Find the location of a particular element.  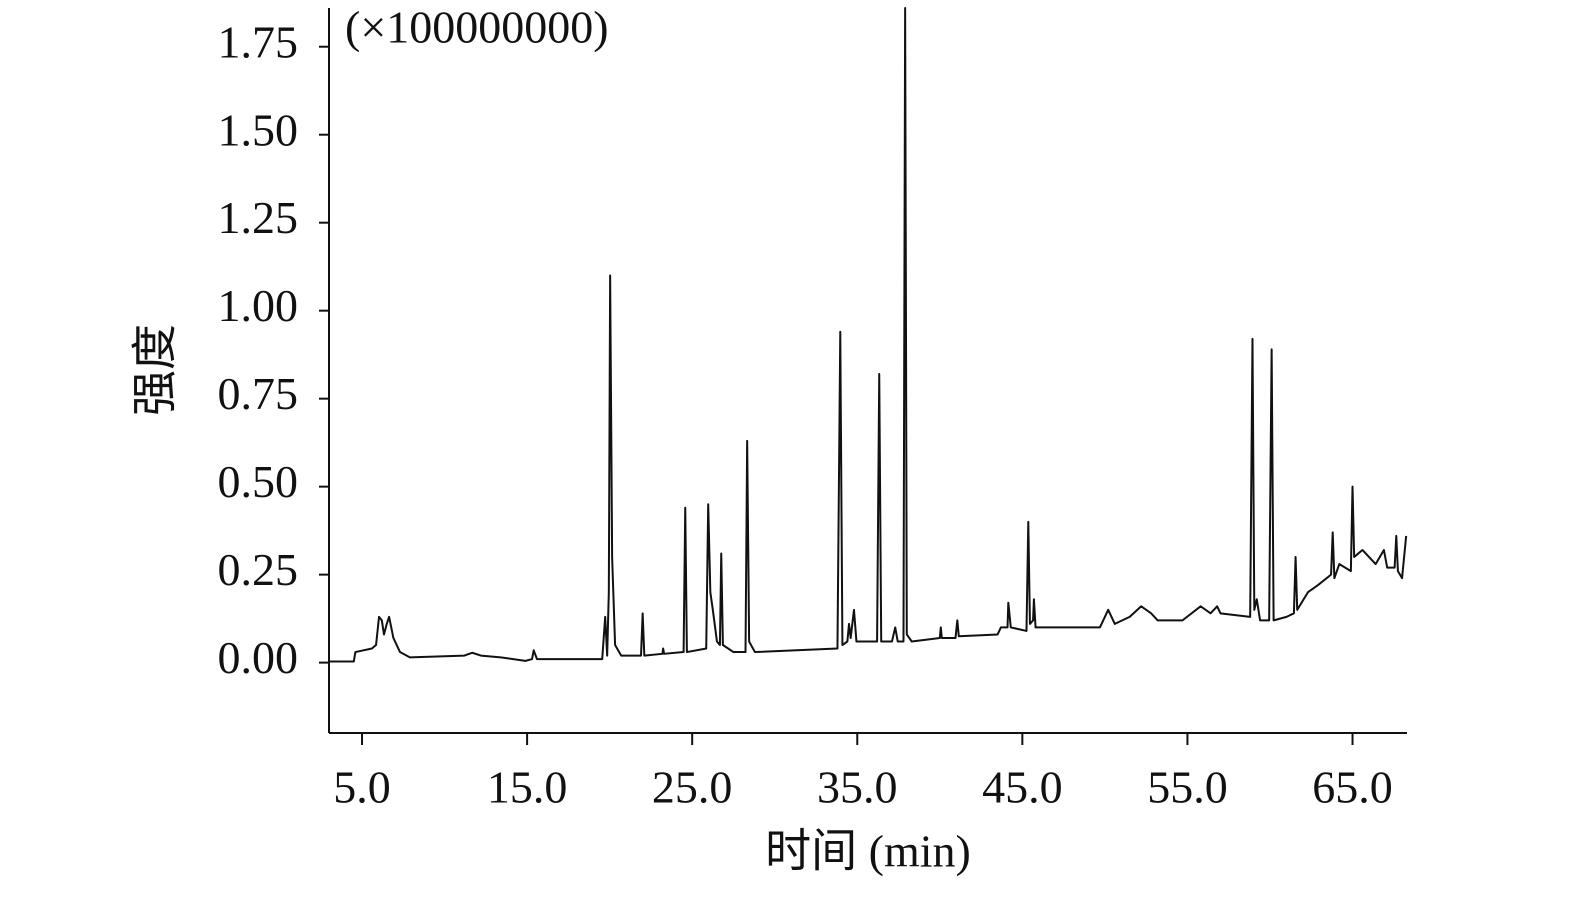

x-tick-label: 65.0 is located at coordinates (1352, 787).